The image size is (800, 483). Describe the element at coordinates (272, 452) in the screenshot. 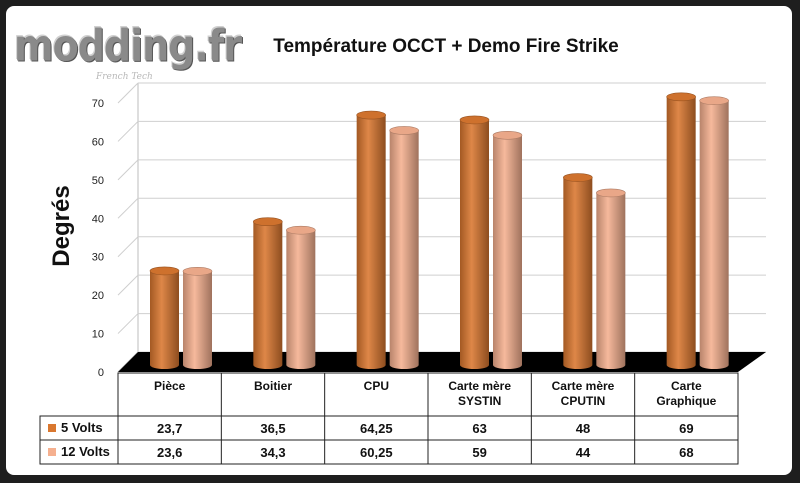

I see `data-label: 34,3` at that location.